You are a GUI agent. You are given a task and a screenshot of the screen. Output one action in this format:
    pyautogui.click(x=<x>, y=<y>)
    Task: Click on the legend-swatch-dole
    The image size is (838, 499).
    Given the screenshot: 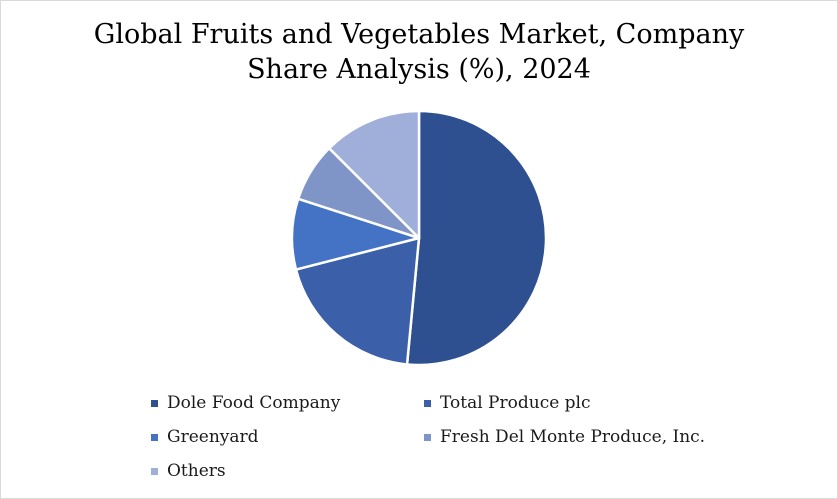 What is the action you would take?
    pyautogui.click(x=154, y=403)
    